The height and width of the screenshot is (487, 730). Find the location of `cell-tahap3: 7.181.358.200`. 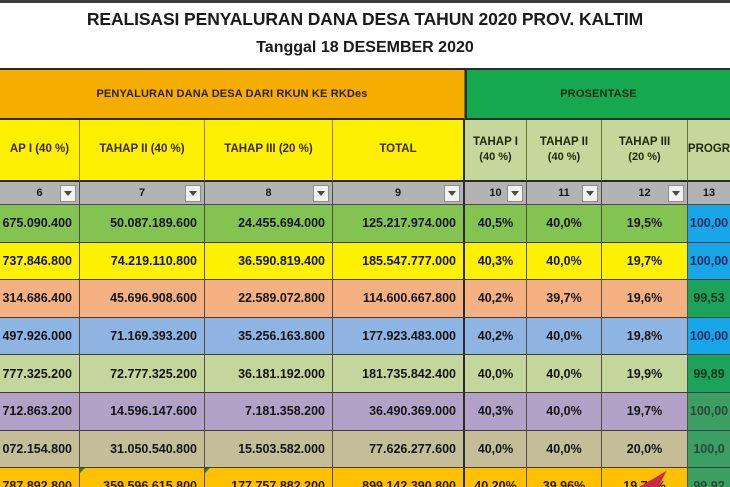

cell-tahap3: 7.181.358.200 is located at coordinates (269, 412).